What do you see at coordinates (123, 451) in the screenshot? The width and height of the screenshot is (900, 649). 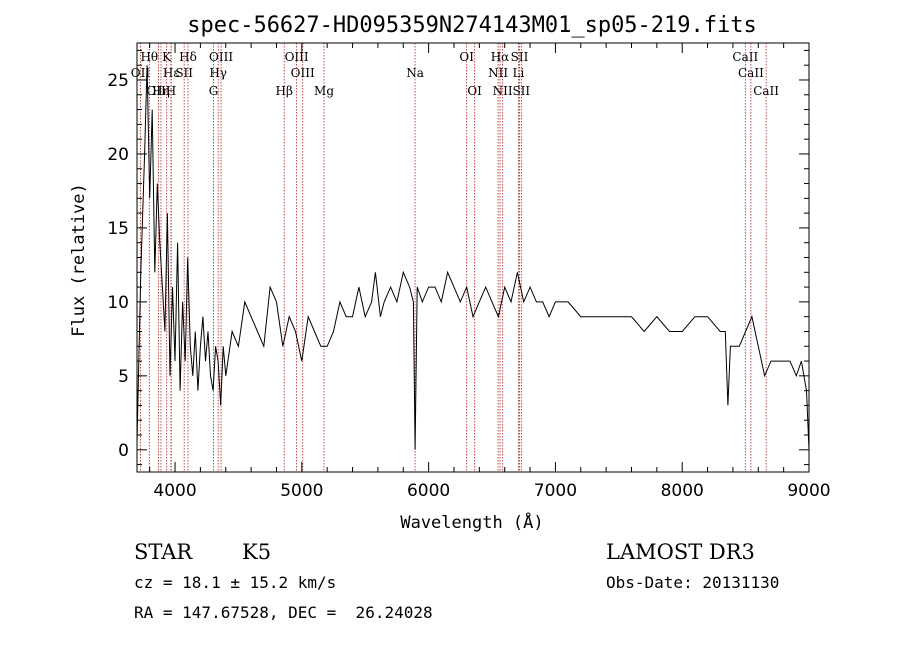 I see `y-tick-label: 0` at bounding box center [123, 451].